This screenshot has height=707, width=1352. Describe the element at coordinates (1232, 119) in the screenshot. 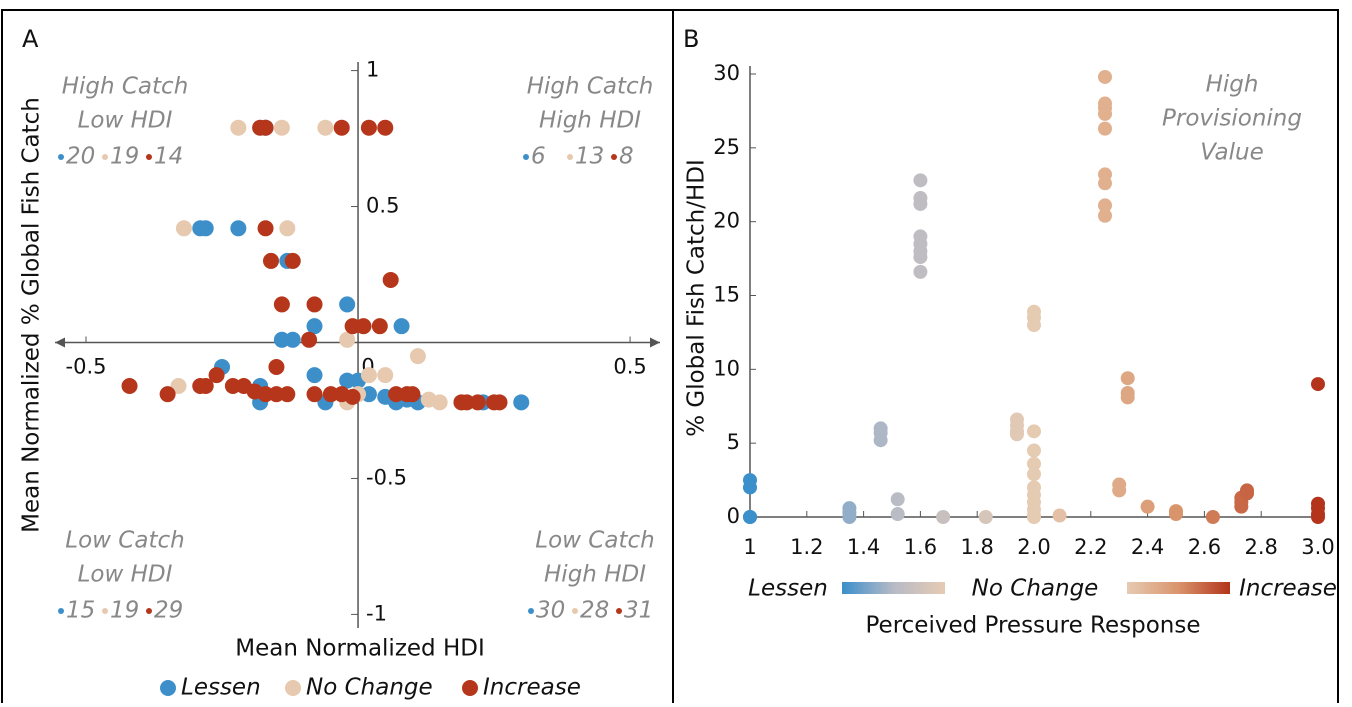

I see `annotation: Provisioning` at that location.